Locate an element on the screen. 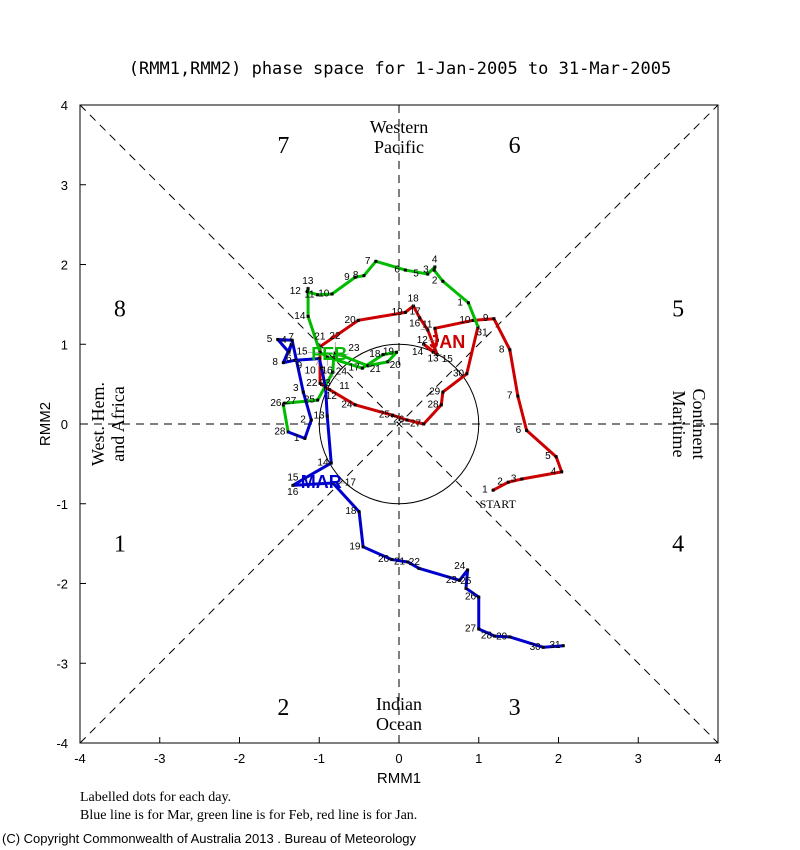 This screenshot has height=850, width=800. region-label-top: Western is located at coordinates (399, 127).